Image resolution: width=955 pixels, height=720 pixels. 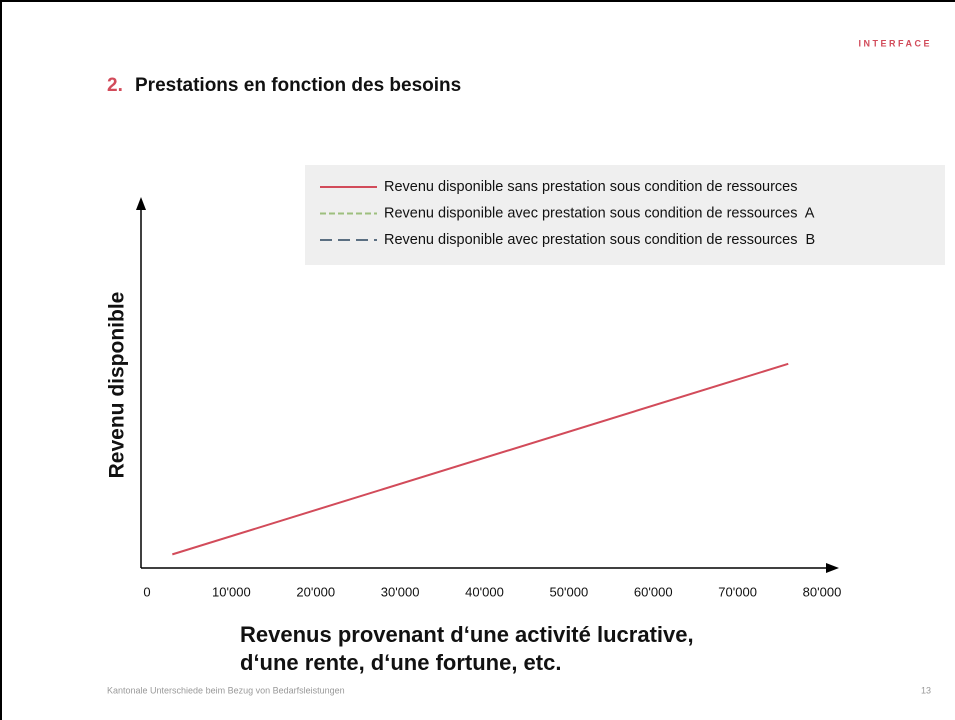 I want to click on page-number: 13, so click(x=926, y=690).